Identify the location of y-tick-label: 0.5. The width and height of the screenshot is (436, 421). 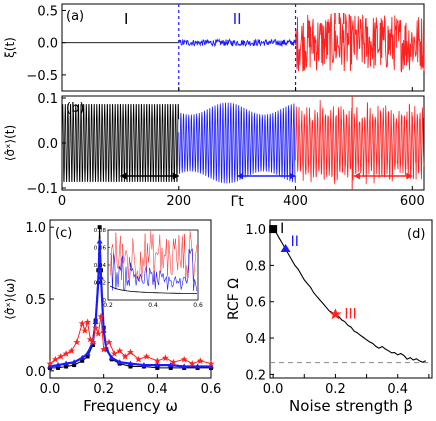
(35, 300).